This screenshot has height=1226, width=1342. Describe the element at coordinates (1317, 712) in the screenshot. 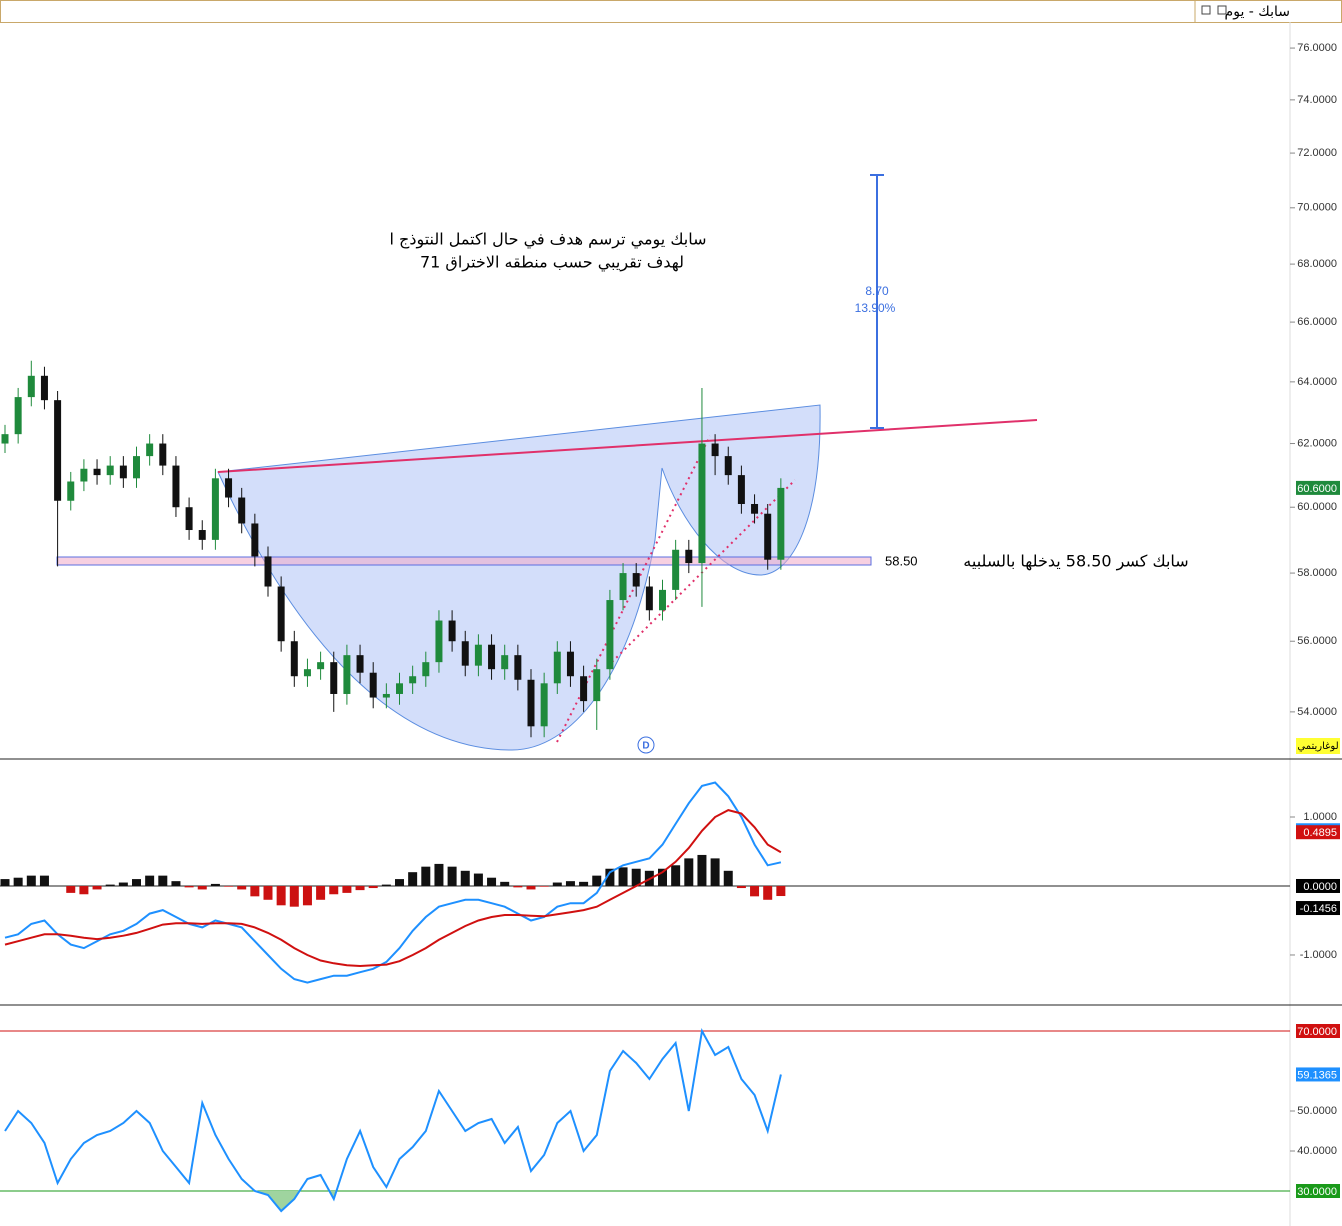

I see `y-tick-label: 54.0000` at that location.